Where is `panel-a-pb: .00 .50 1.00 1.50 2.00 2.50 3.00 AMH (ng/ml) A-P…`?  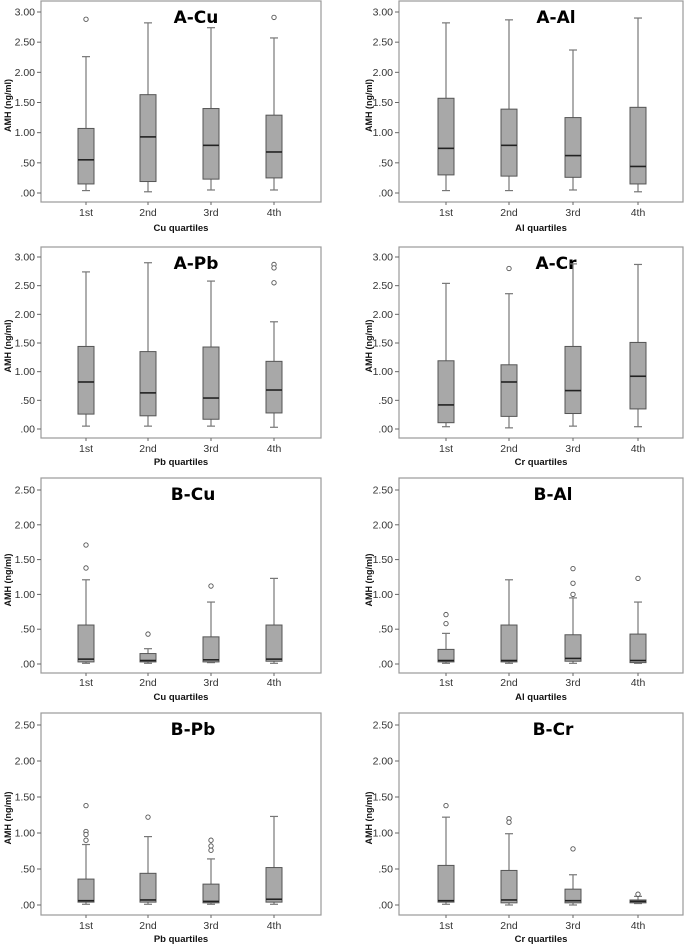 panel-a-pb: .00 .50 1.00 1.50 2.00 2.50 3.00 AMH (ng/ml) A-P… is located at coordinates (162, 357).